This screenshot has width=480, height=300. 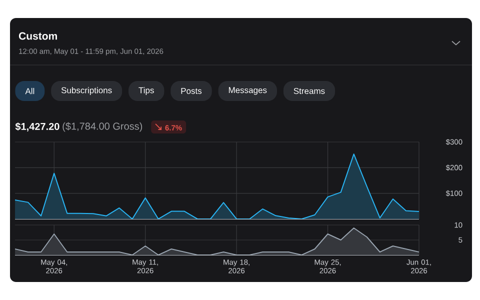 I want to click on chart-title: Custom, so click(x=37, y=36).